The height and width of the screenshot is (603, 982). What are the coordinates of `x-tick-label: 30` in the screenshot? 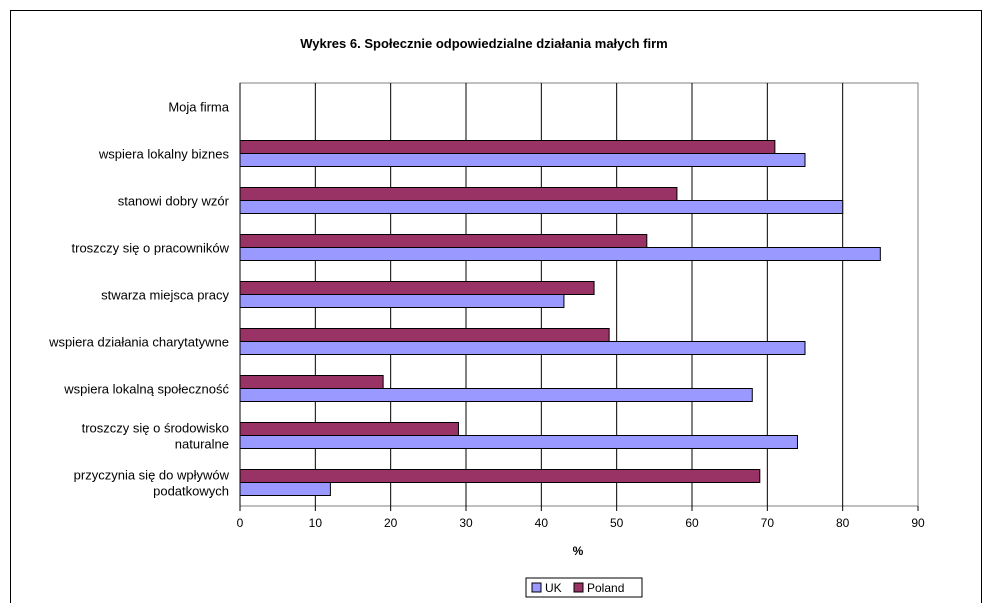 It's located at (466, 523).